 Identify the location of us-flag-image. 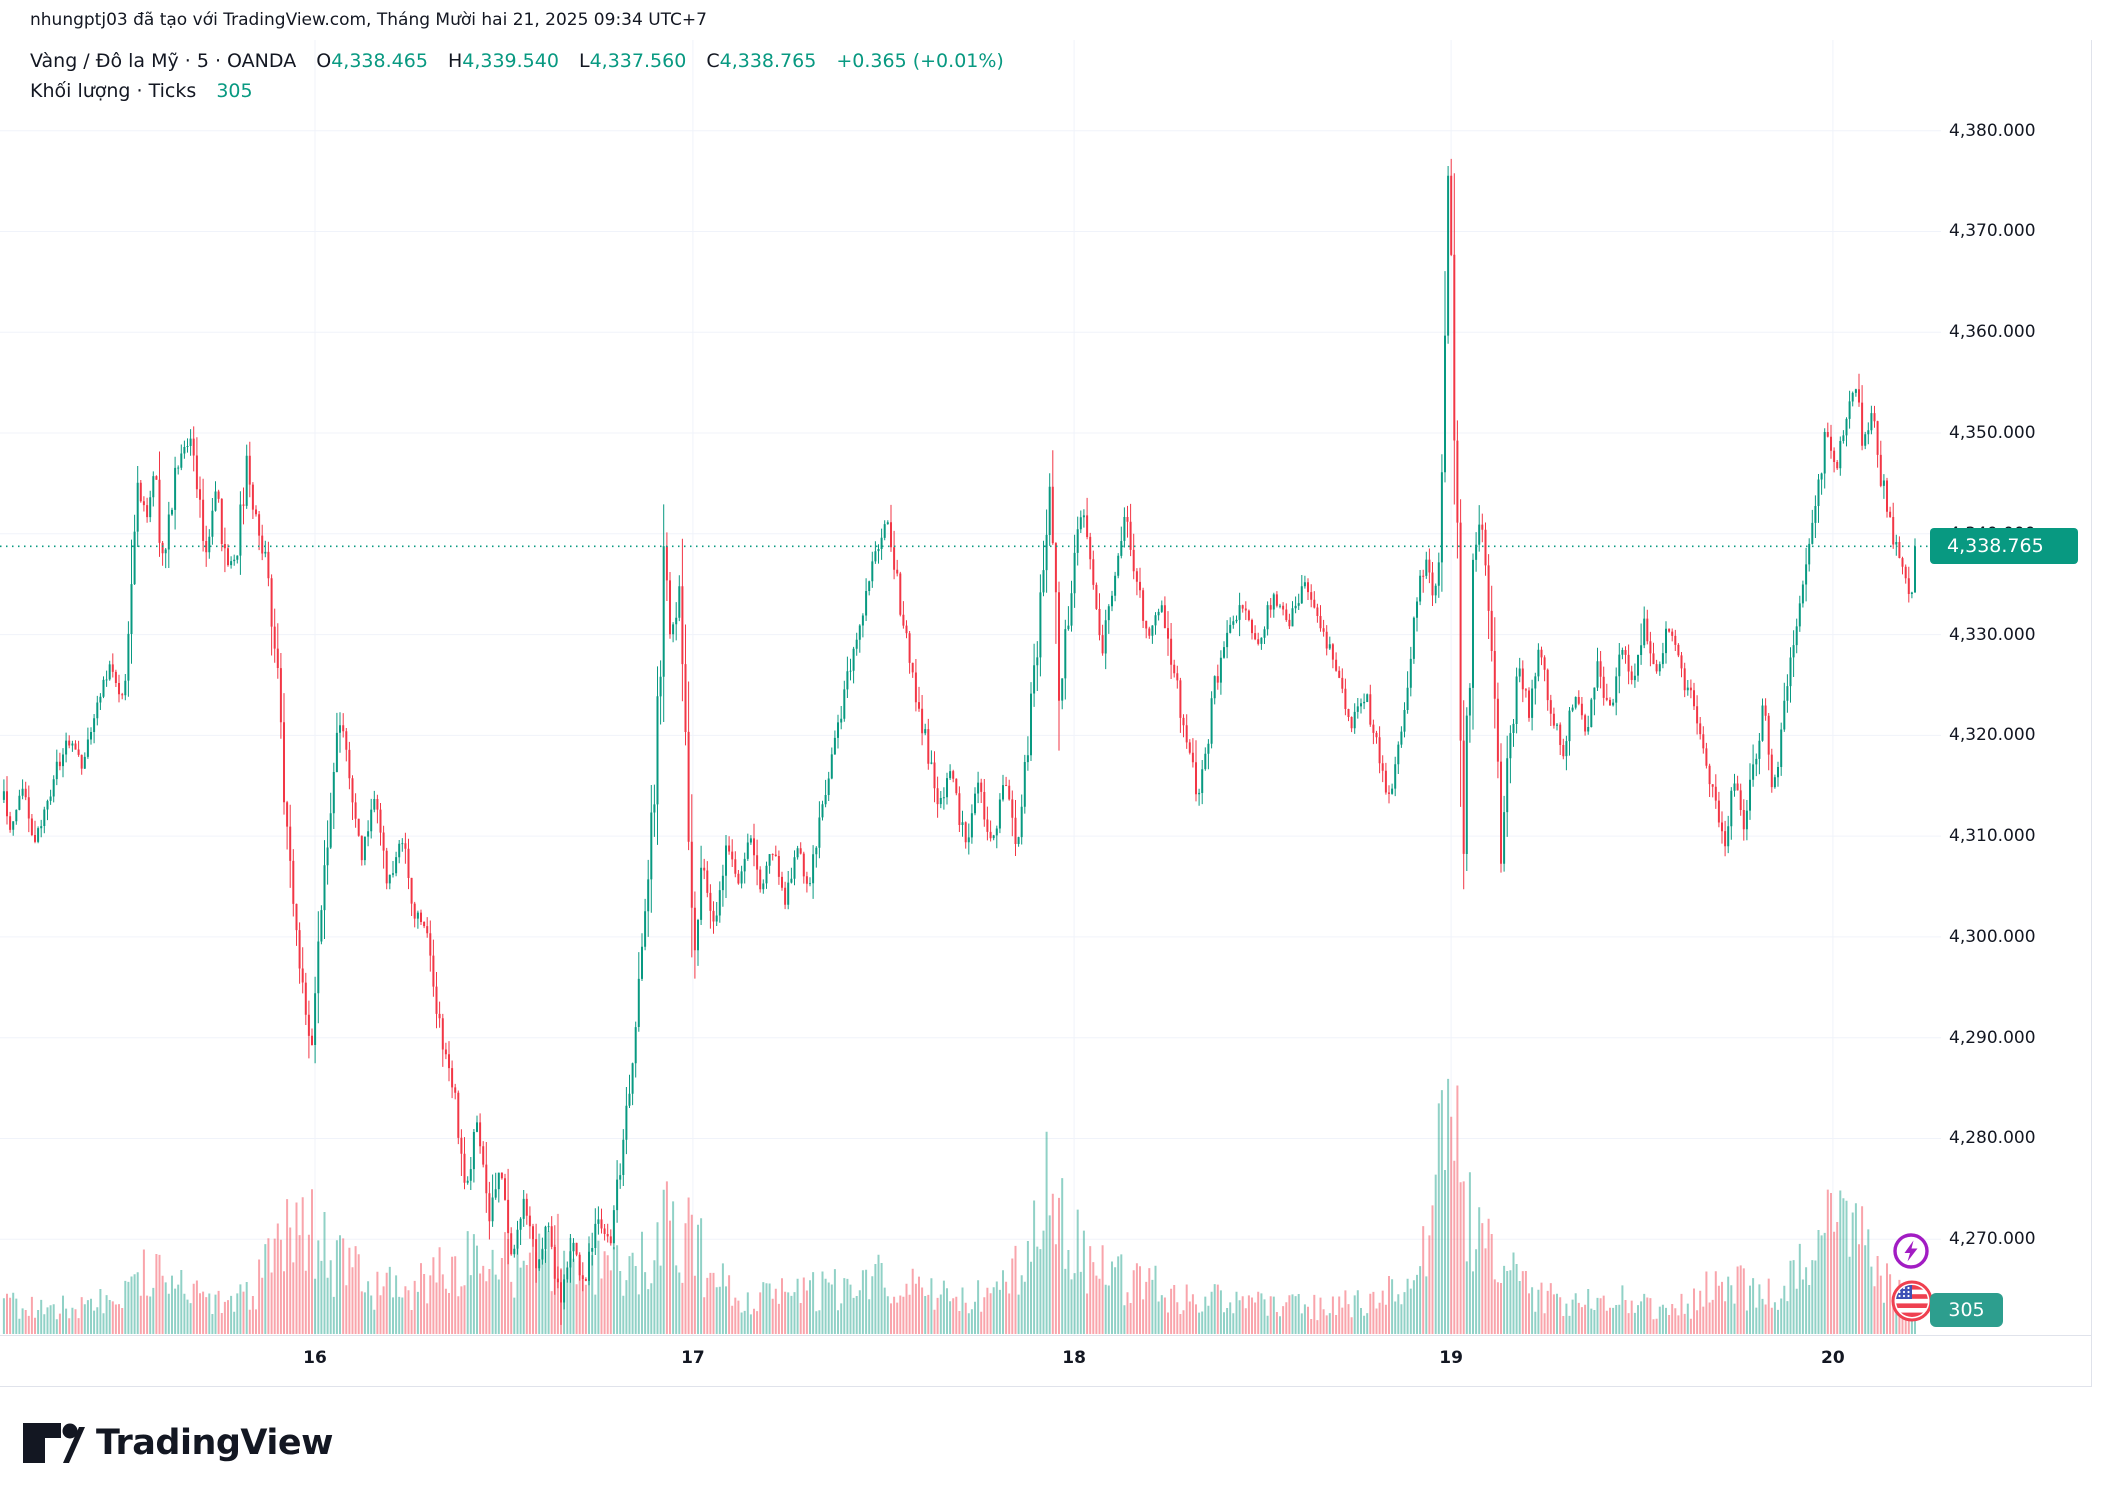
(1912, 1301).